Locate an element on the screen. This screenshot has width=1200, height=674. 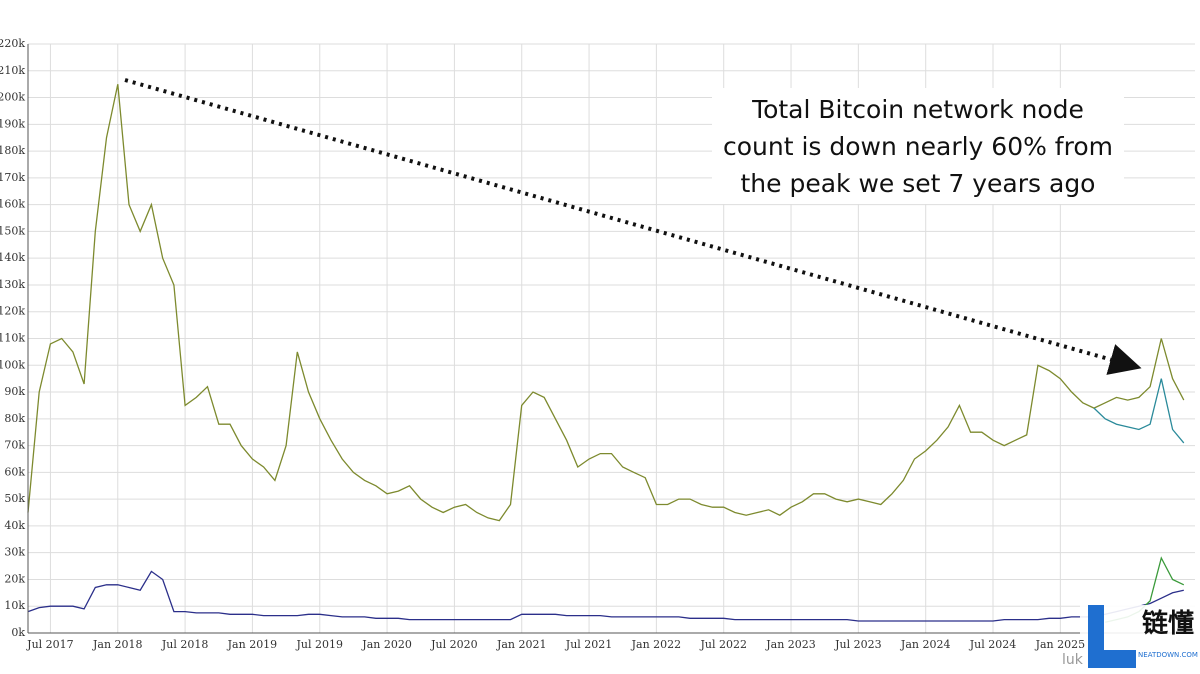
y-tick-label: 50k is located at coordinates (14, 498).